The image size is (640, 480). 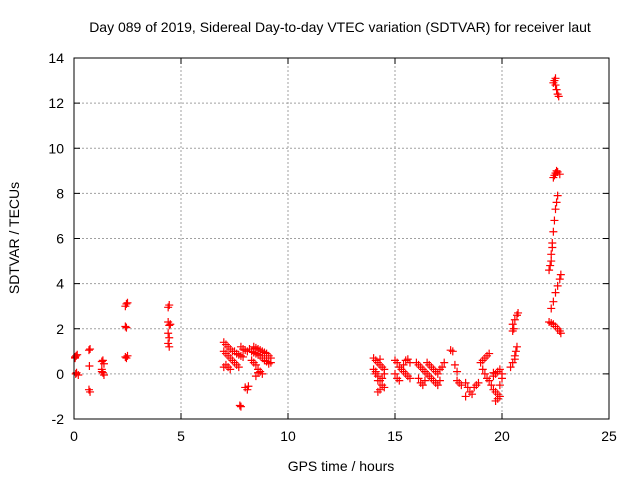 I want to click on x-tick-label: 10, so click(x=288, y=436).